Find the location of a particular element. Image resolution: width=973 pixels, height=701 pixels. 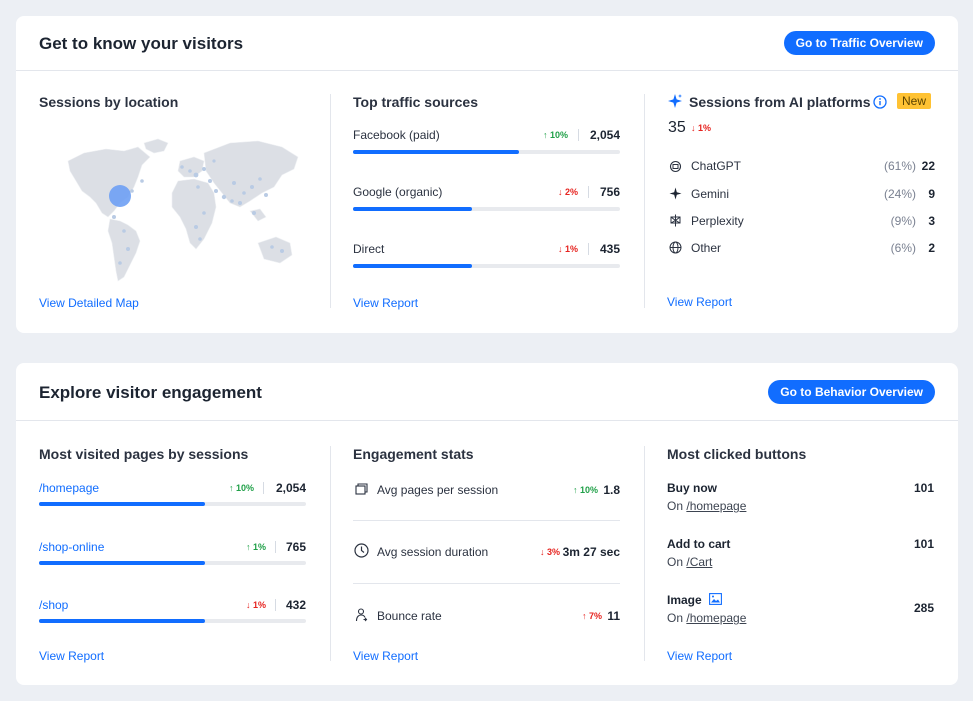

engagement-stats-title: Engagement stats is located at coordinates (413, 454).